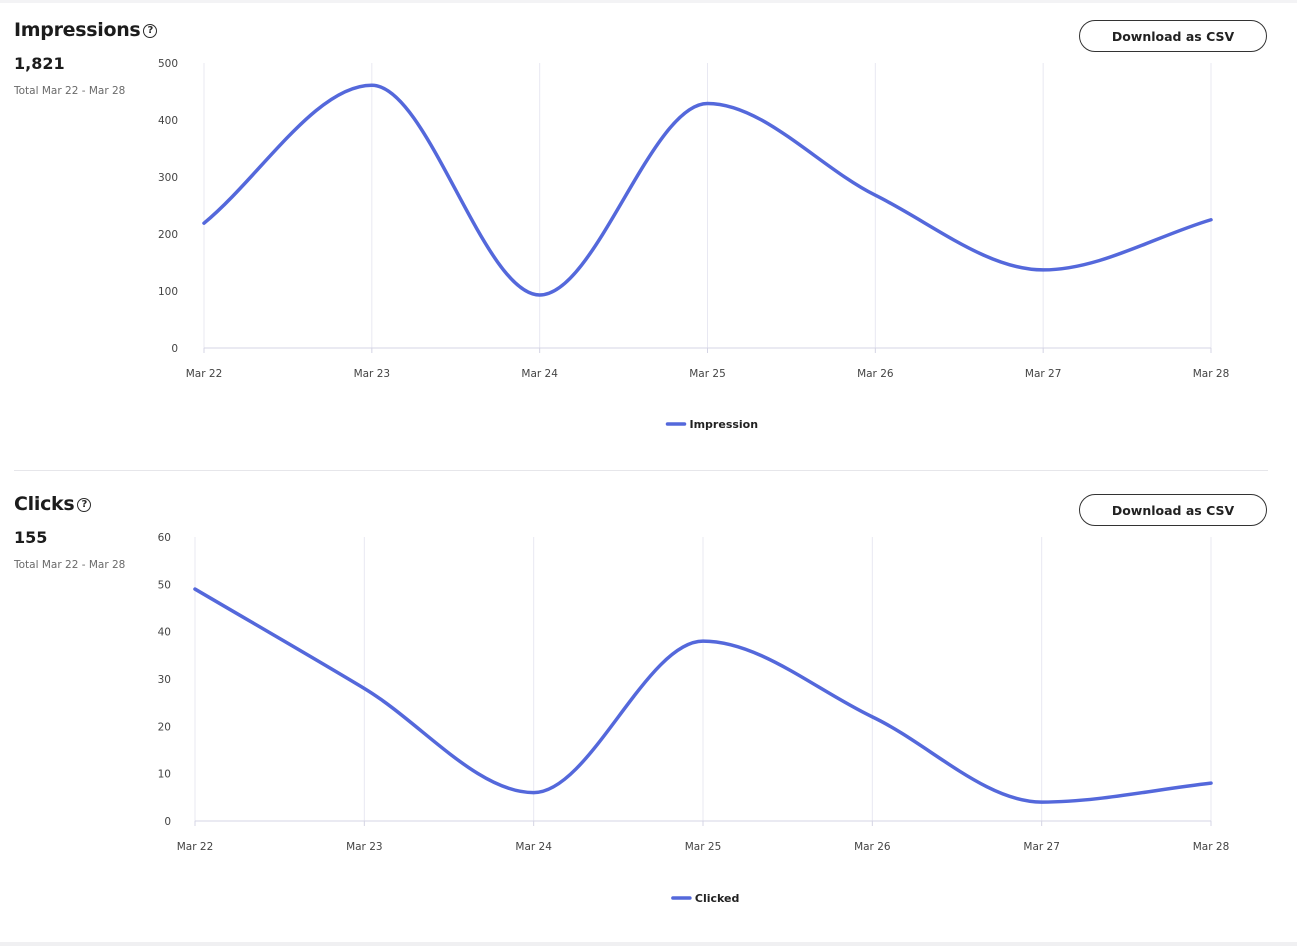 The height and width of the screenshot is (946, 1297). Describe the element at coordinates (70, 91) in the screenshot. I see `impressions-date-range: Total Mar 22 - Mar 28` at that location.